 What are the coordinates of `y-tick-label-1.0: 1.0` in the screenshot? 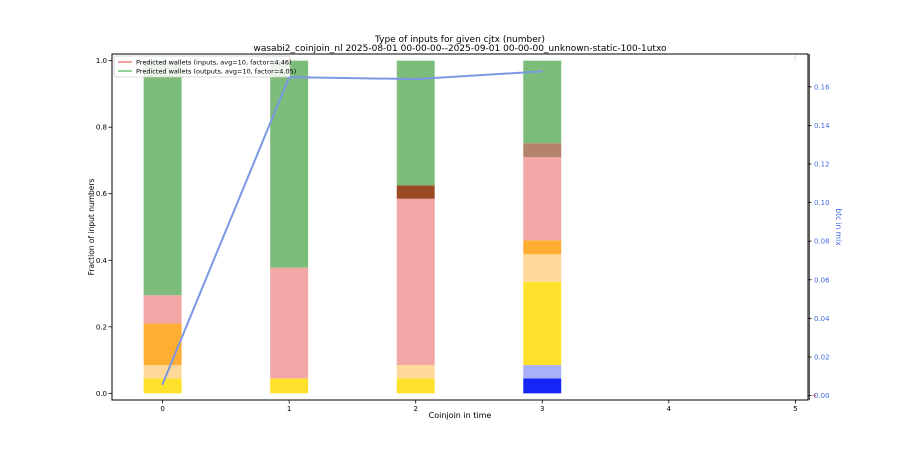 It's located at (101, 61).